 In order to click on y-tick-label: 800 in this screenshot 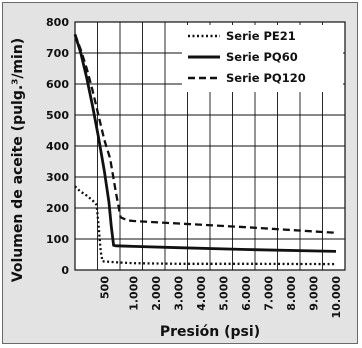, I will do `click(57, 22)`.